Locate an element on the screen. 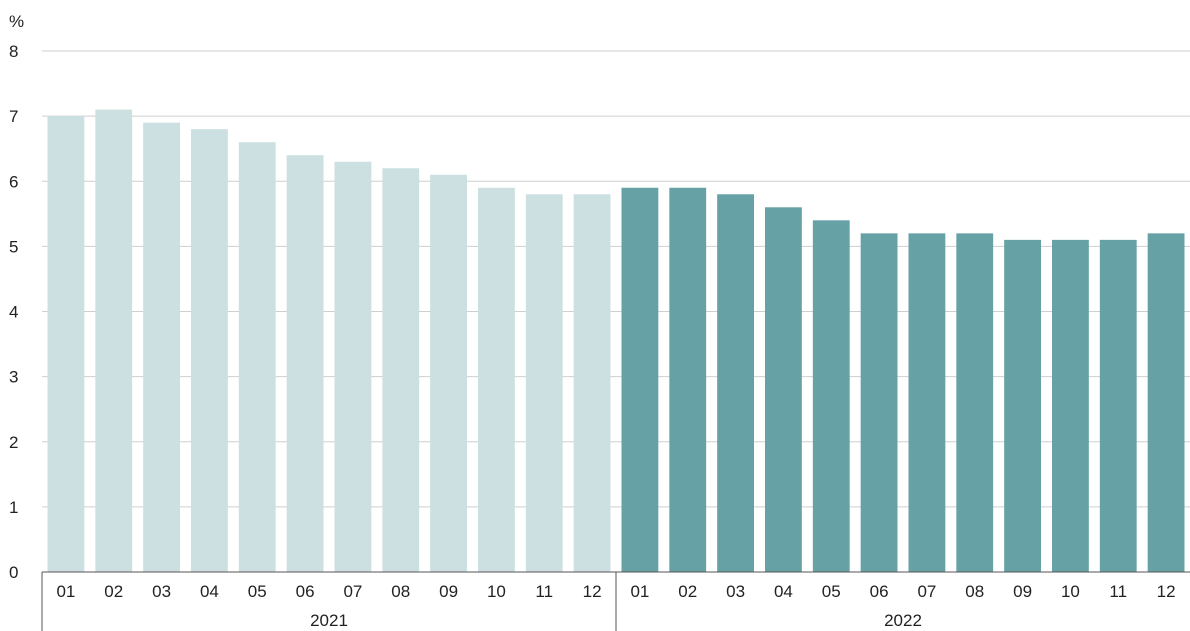 The image size is (1190, 631). y-tick-label: 0 is located at coordinates (13, 572).